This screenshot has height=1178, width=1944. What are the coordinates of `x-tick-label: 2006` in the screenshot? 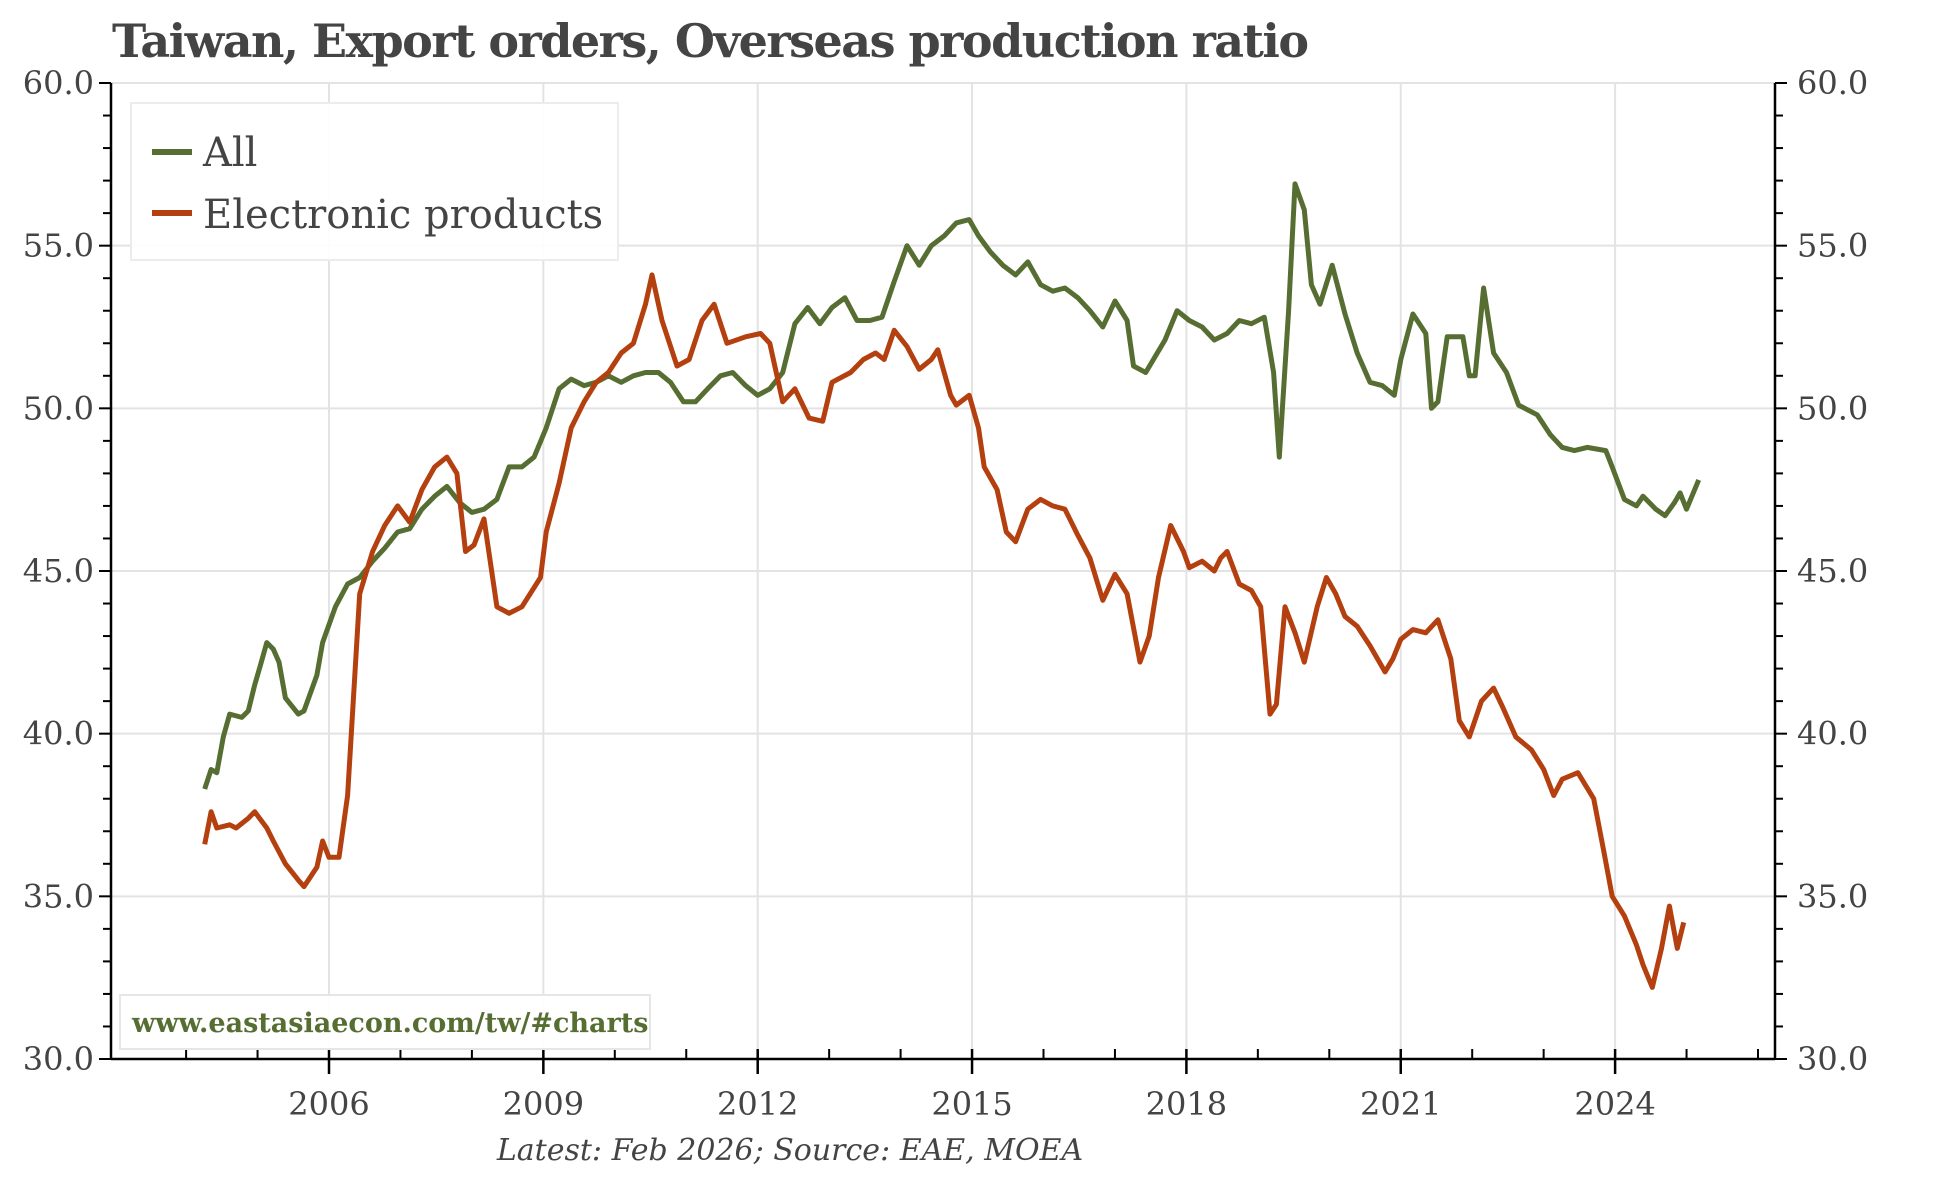 It's located at (328, 1104).